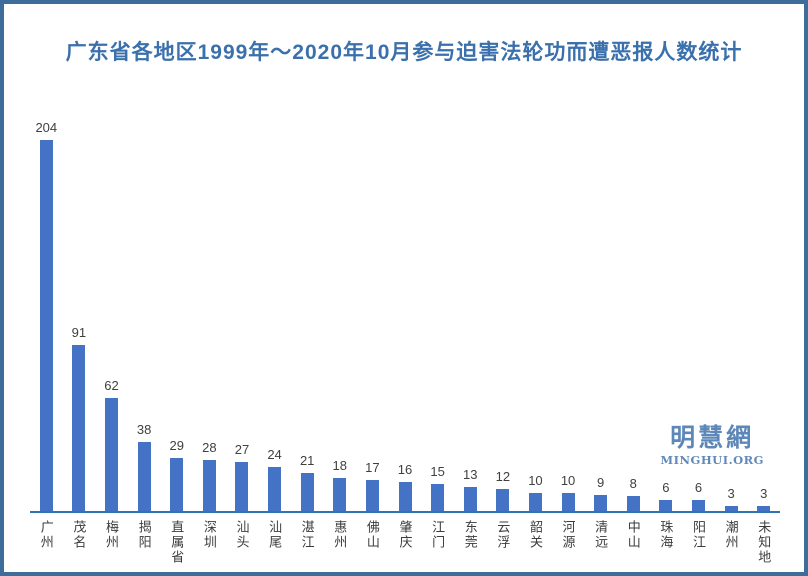  What do you see at coordinates (698, 535) in the screenshot?
I see `category-label: 阳江` at bounding box center [698, 535].